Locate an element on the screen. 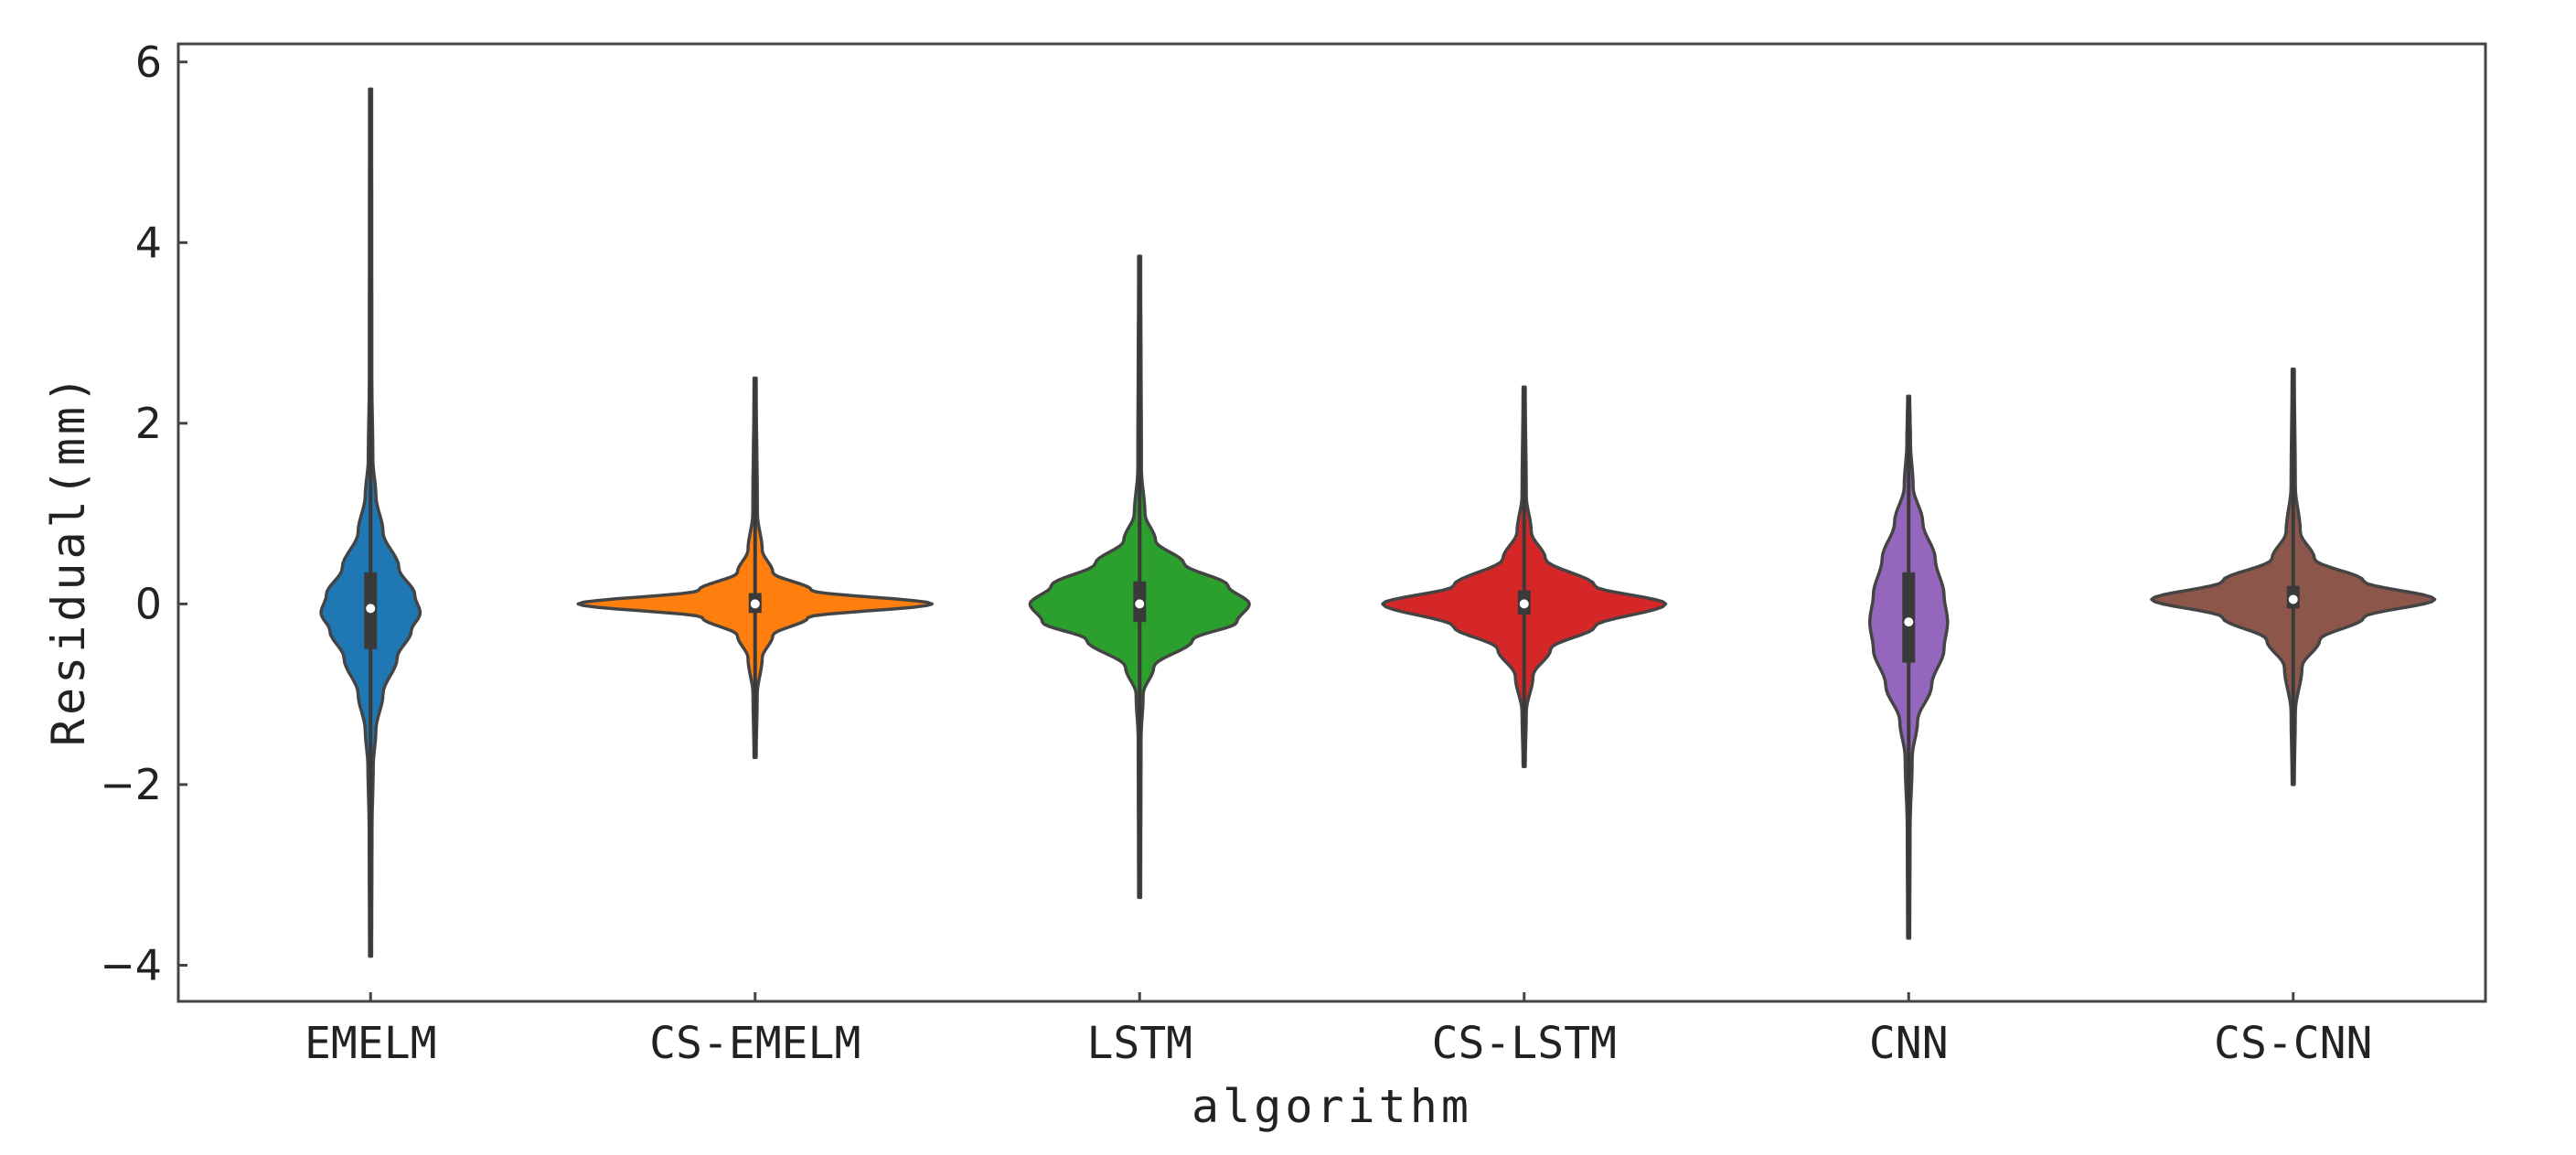 This screenshot has height=1155, width=2576. y-axis-label: Residual(mm) is located at coordinates (68, 559).